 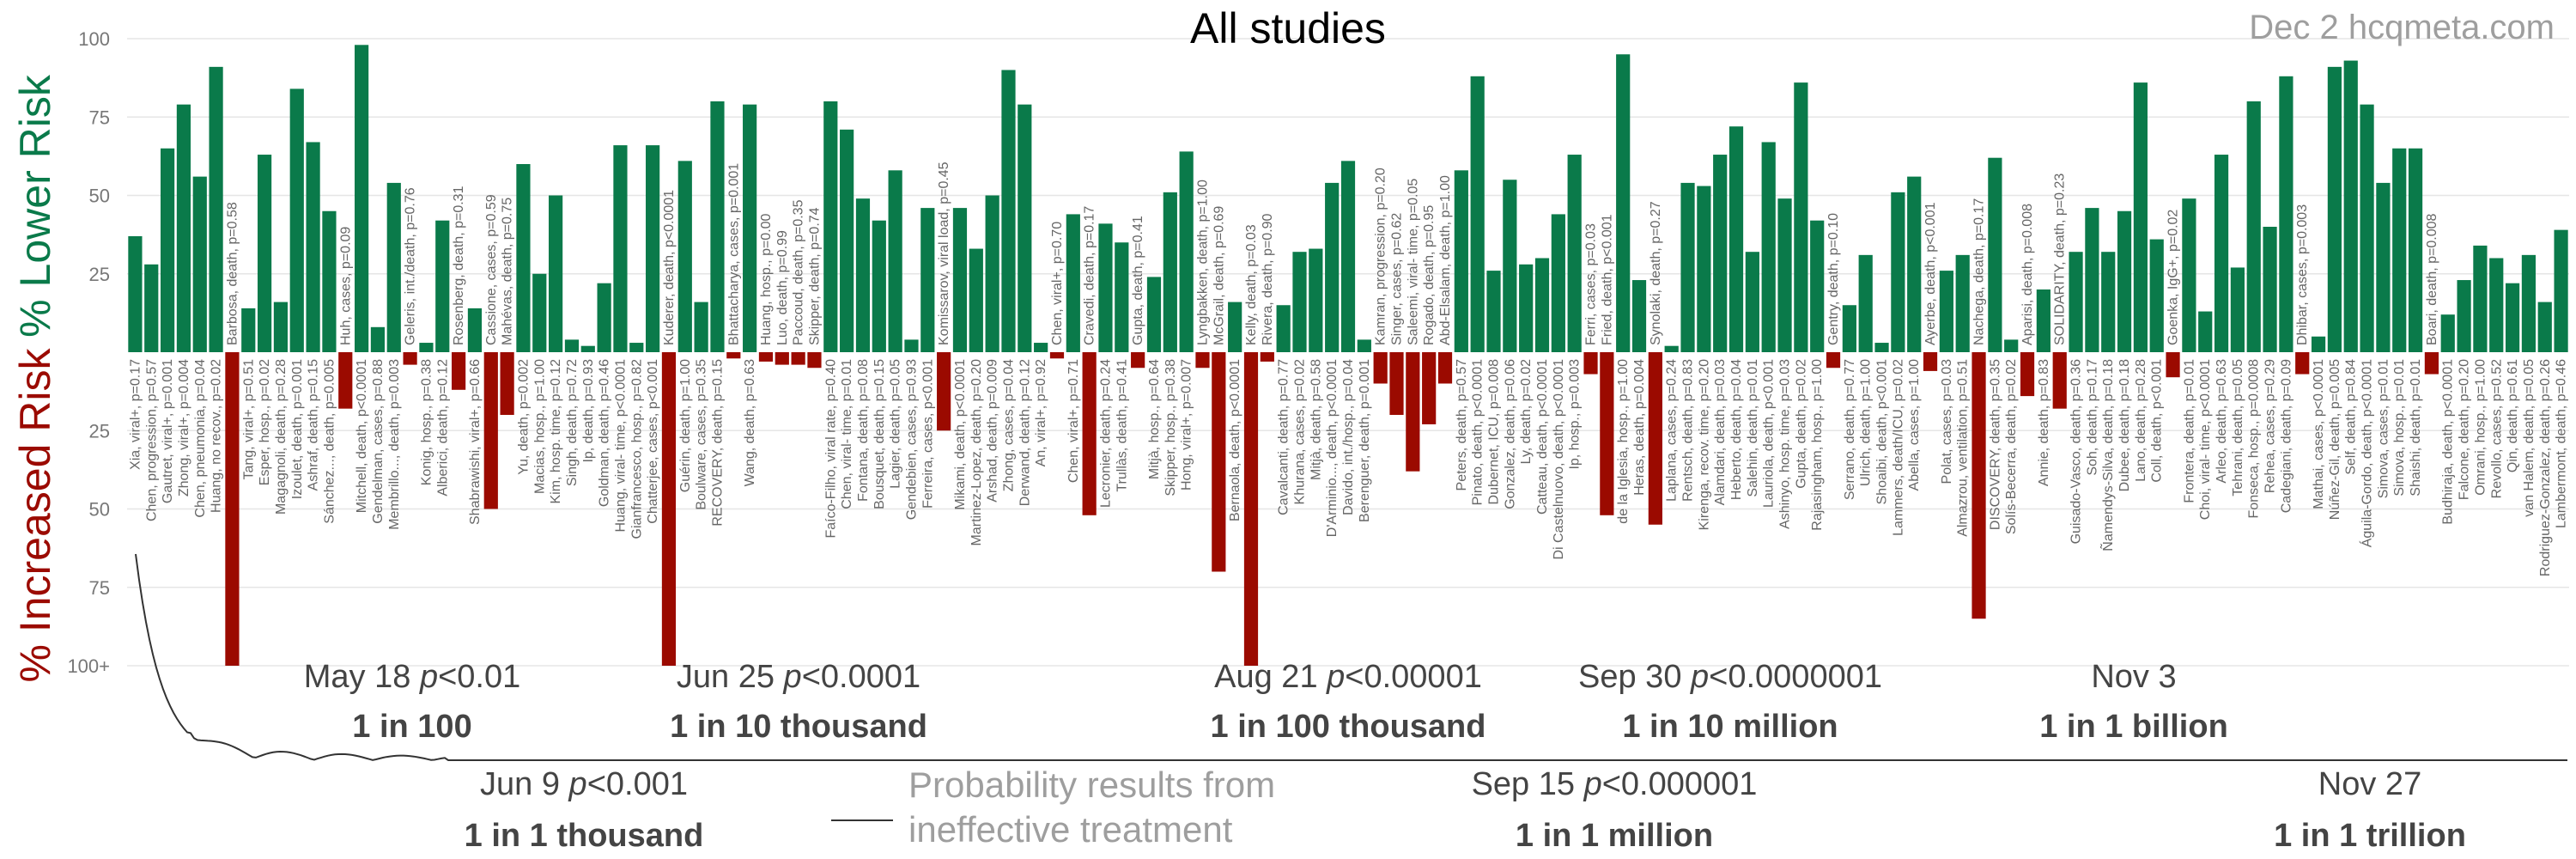 What do you see at coordinates (961, 435) in the screenshot?
I see `study-label: Mikami, death, p<0.0001` at bounding box center [961, 435].